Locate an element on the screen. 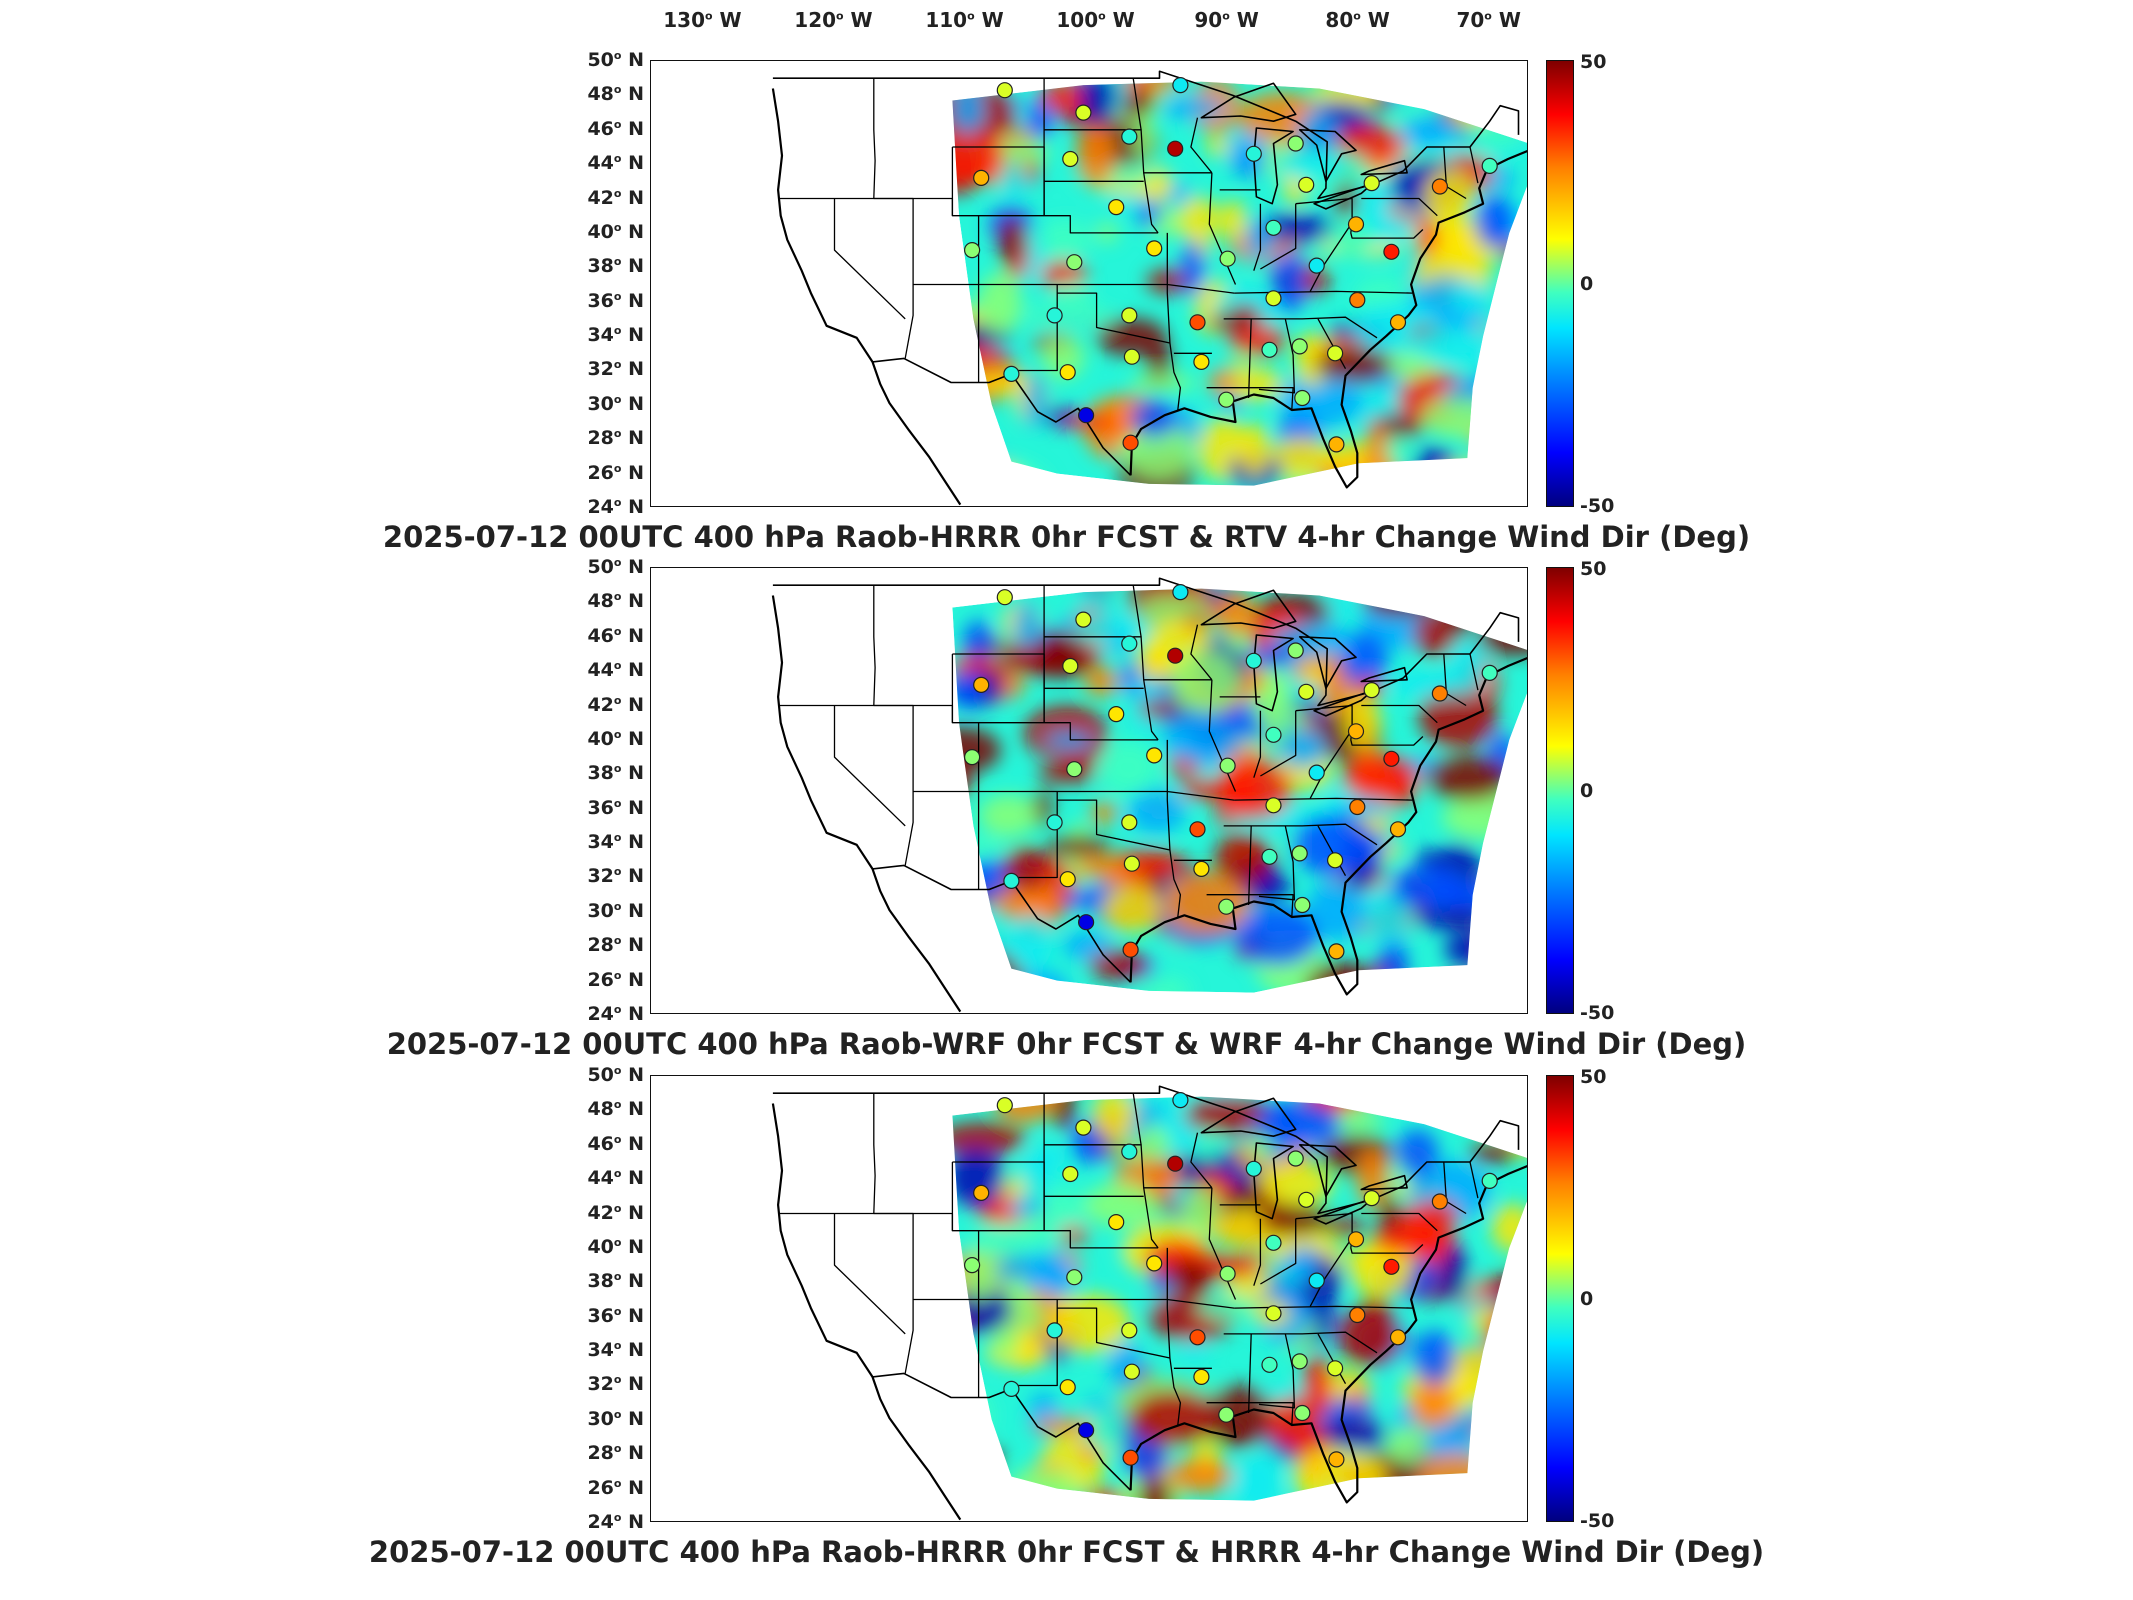 This screenshot has width=2133, height=1600. canada-border is located at coordinates (1146, 1150).